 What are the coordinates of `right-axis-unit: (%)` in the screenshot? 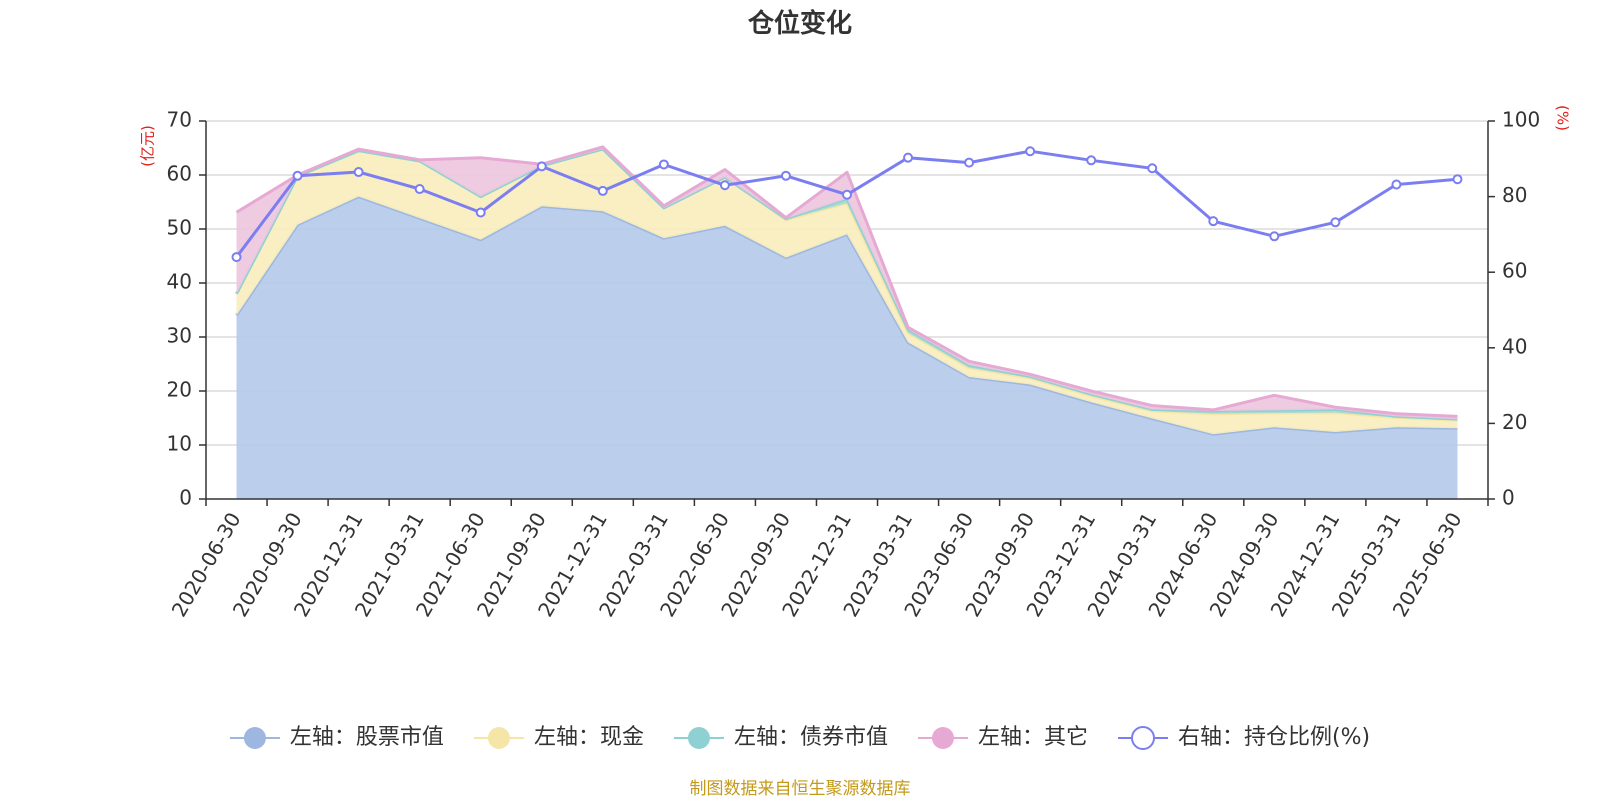 It's located at (1563, 118).